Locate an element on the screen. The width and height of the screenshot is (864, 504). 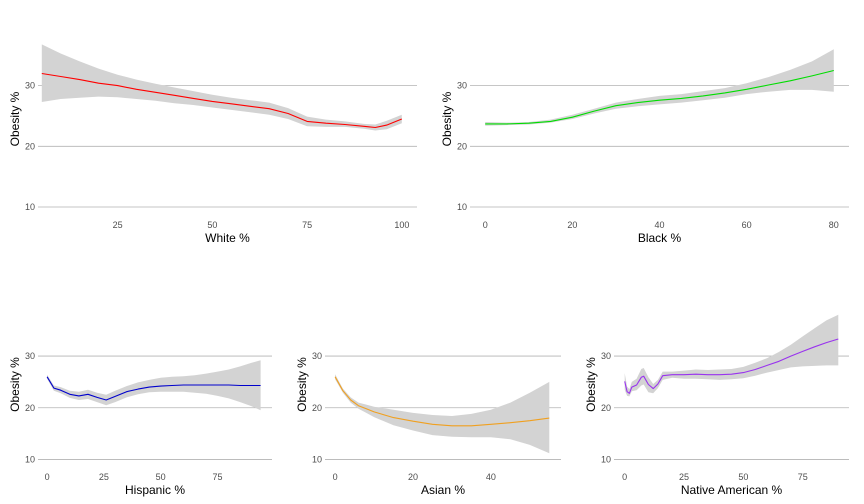
x-tick-label-60: 60 is located at coordinates (747, 225).